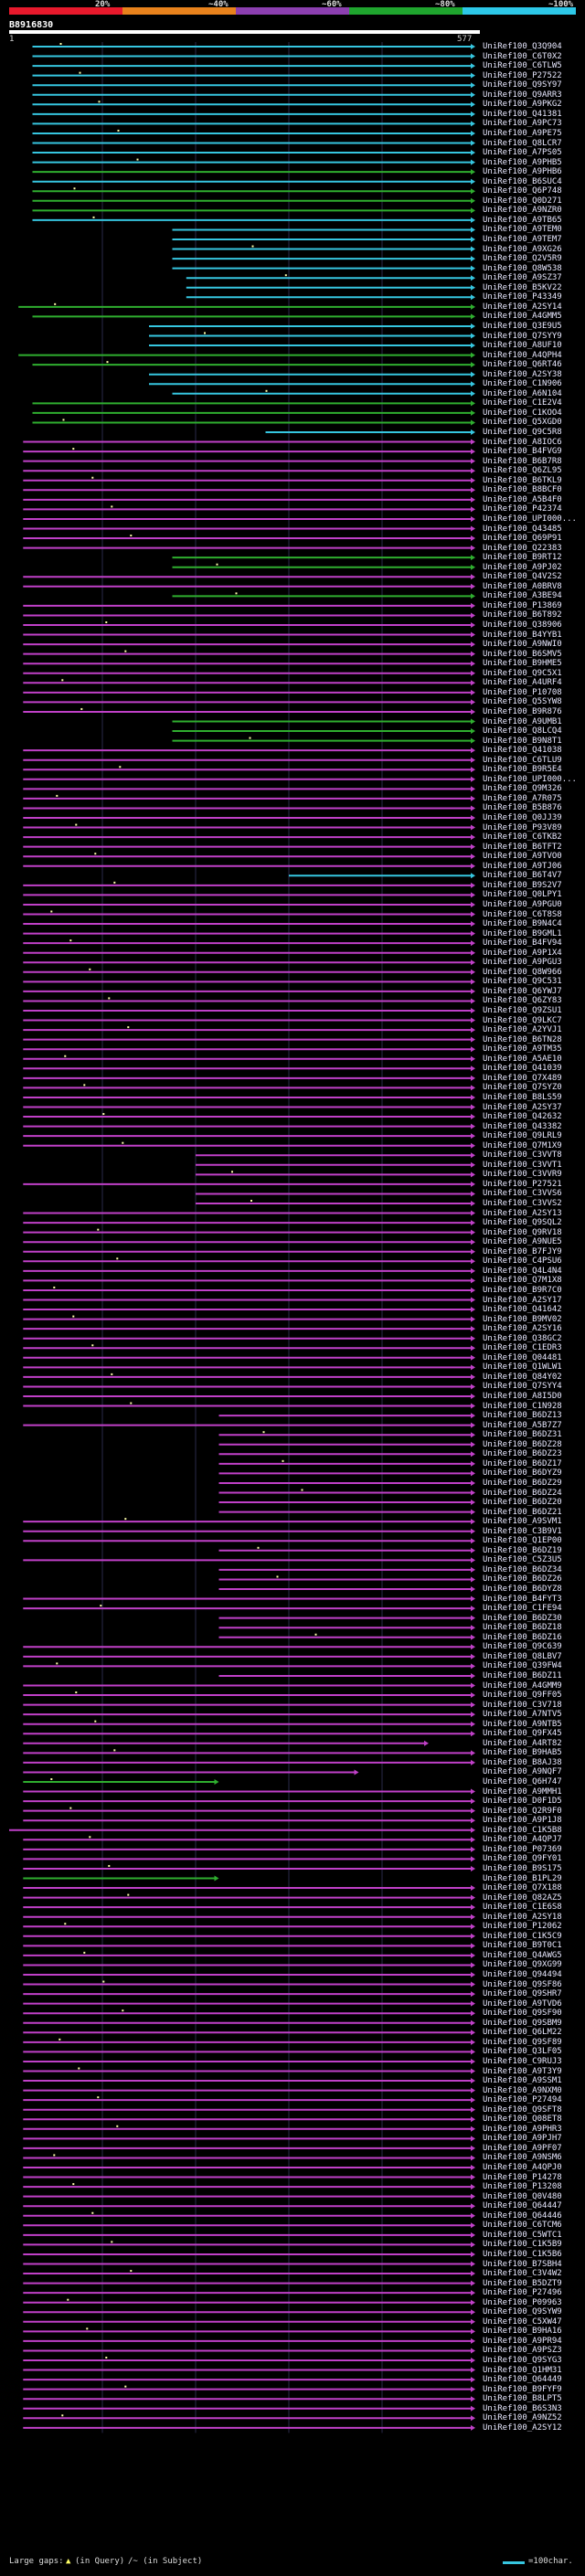 The height and width of the screenshot is (2576, 585). I want to click on hit-label: UniRef100_B6DZ30, so click(522, 1618).